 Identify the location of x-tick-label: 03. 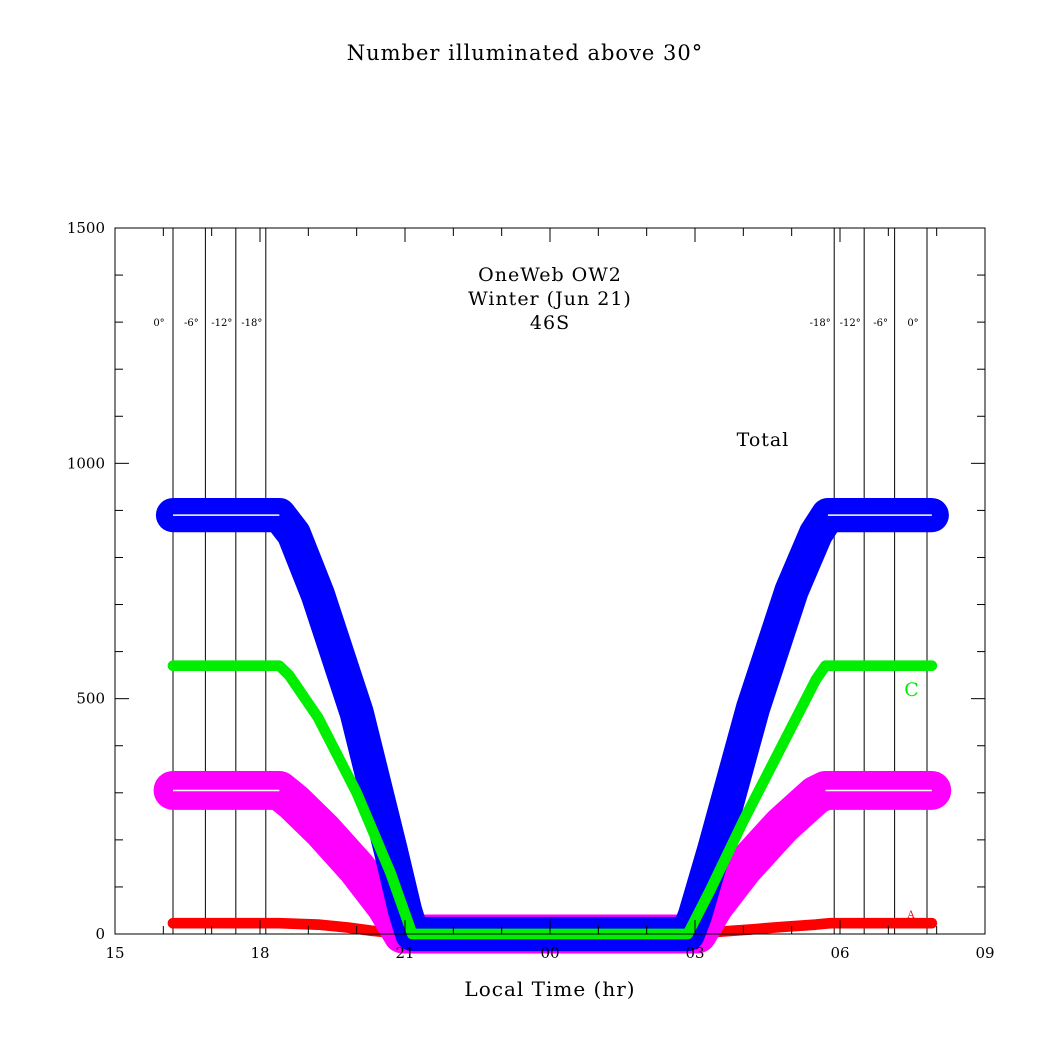
(694, 953).